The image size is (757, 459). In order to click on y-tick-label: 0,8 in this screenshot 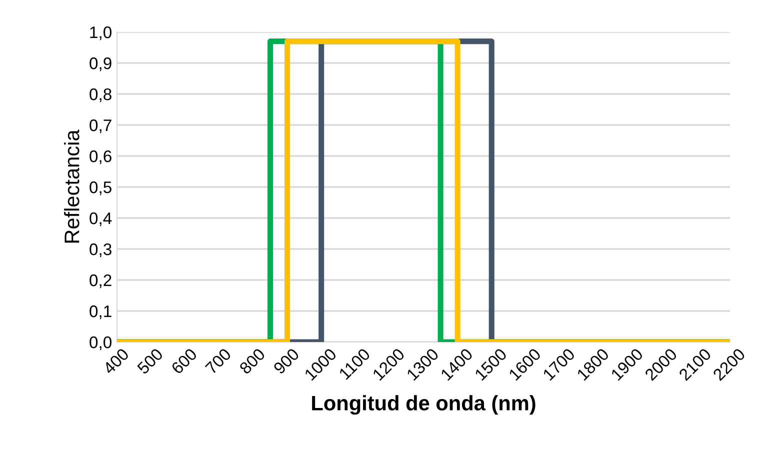, I will do `click(101, 95)`.